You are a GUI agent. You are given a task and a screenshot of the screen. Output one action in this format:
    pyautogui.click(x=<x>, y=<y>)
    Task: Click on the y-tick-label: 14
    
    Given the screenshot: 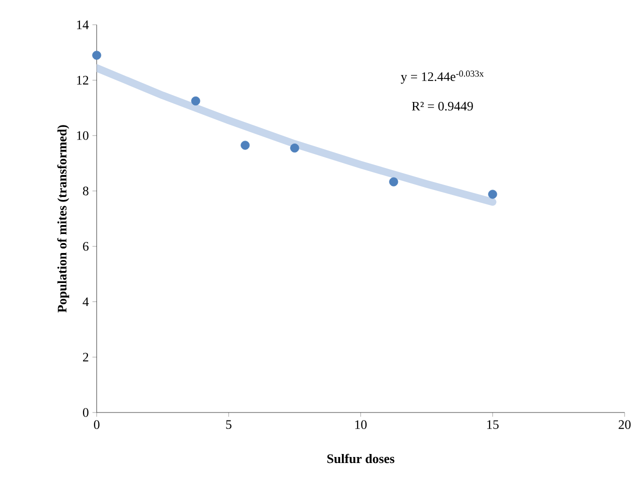 What is the action you would take?
    pyautogui.click(x=83, y=25)
    